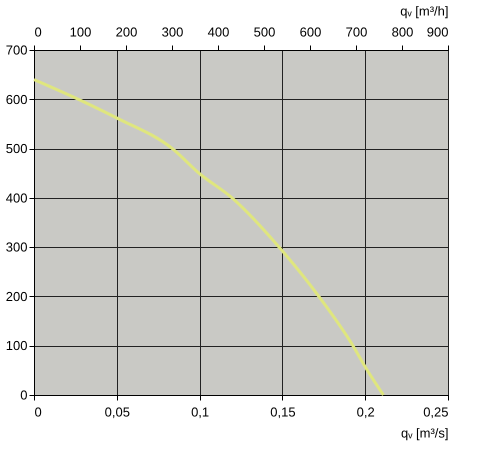  Describe the element at coordinates (424, 433) in the screenshot. I see `x-axis-title: qᵥ [m³/s]` at that location.